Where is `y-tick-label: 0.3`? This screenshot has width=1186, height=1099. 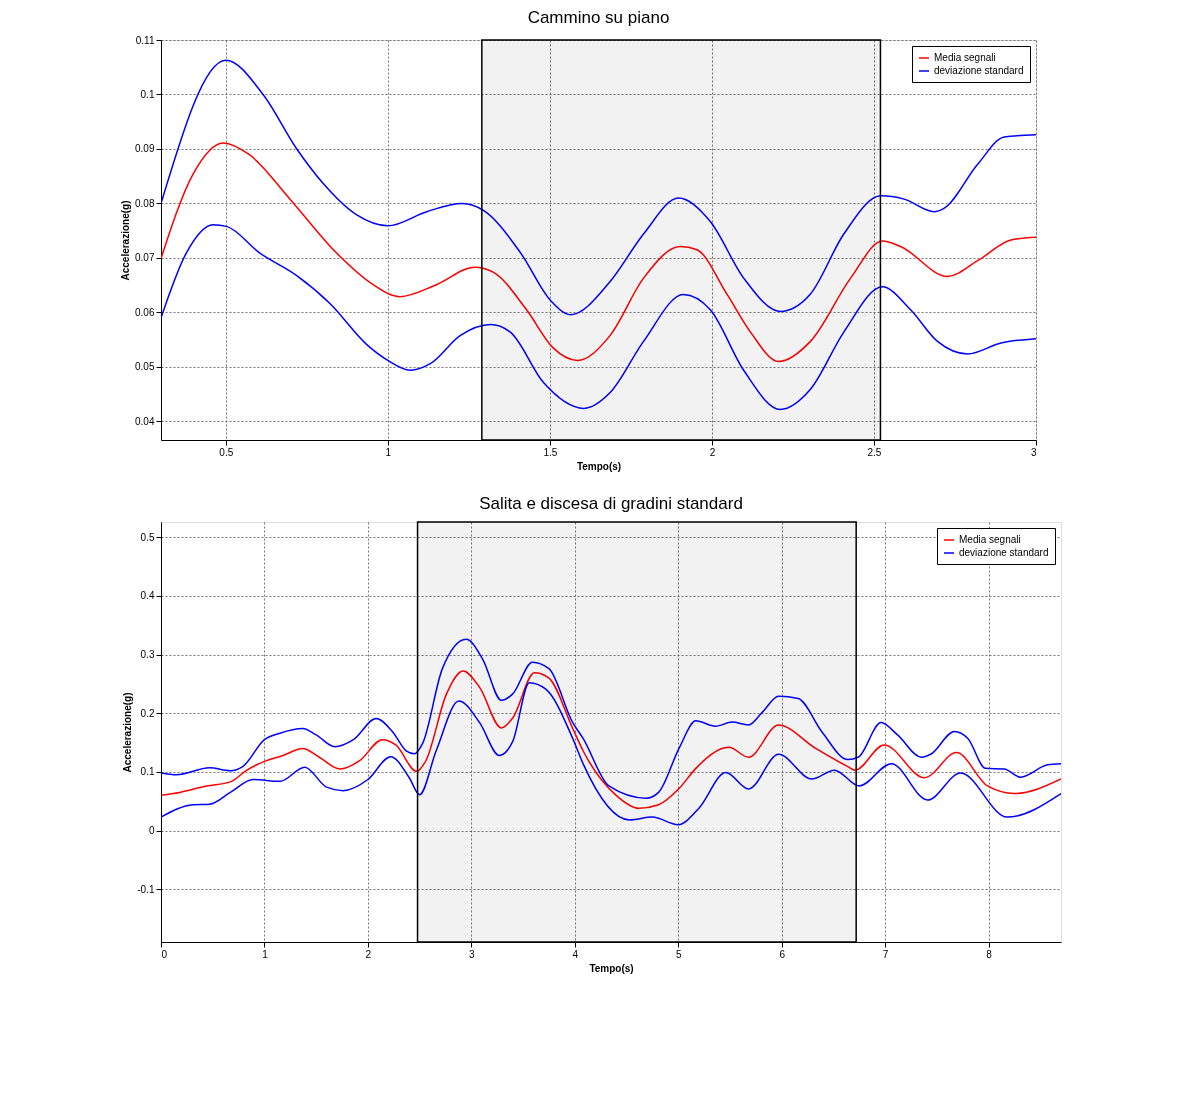
y-tick-label: 0.3 is located at coordinates (147, 655).